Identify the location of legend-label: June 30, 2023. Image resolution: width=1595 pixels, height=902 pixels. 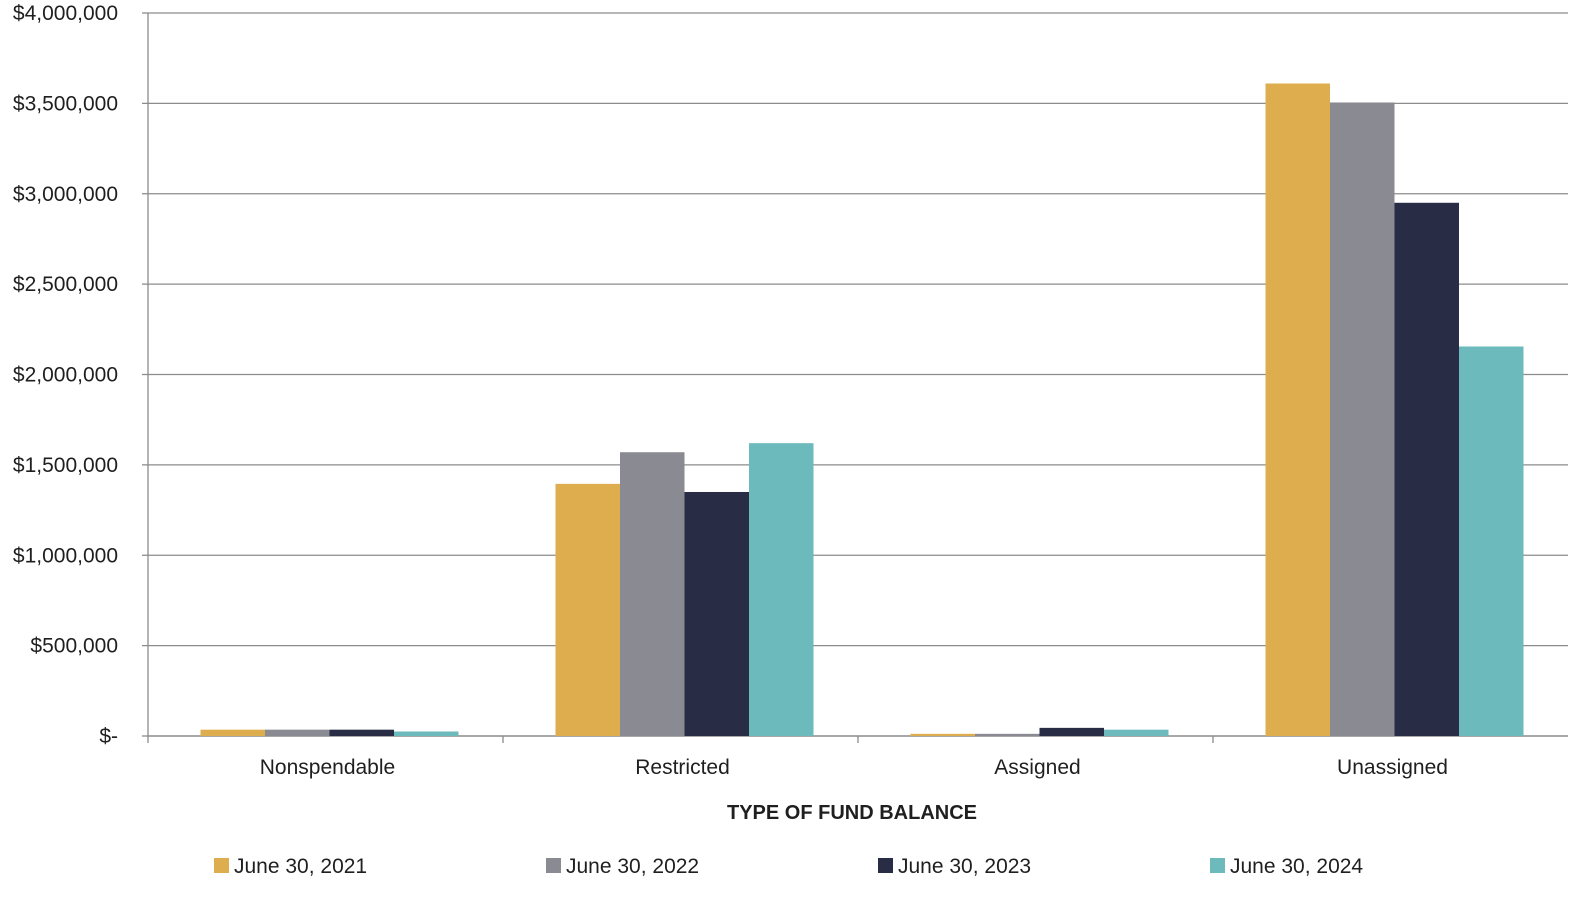
(964, 866).